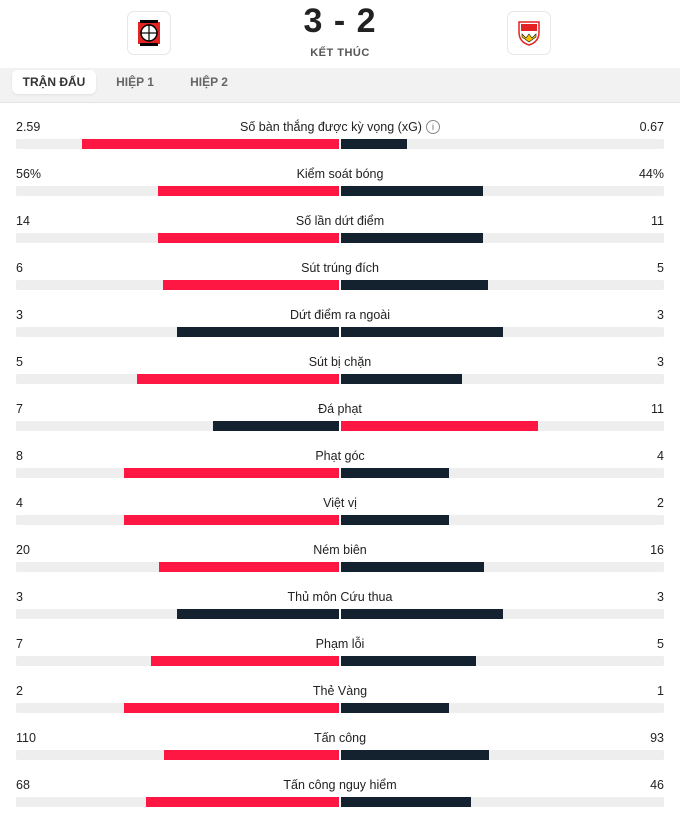 The width and height of the screenshot is (680, 814). I want to click on stat-label-text: Đá phạt, so click(340, 409).